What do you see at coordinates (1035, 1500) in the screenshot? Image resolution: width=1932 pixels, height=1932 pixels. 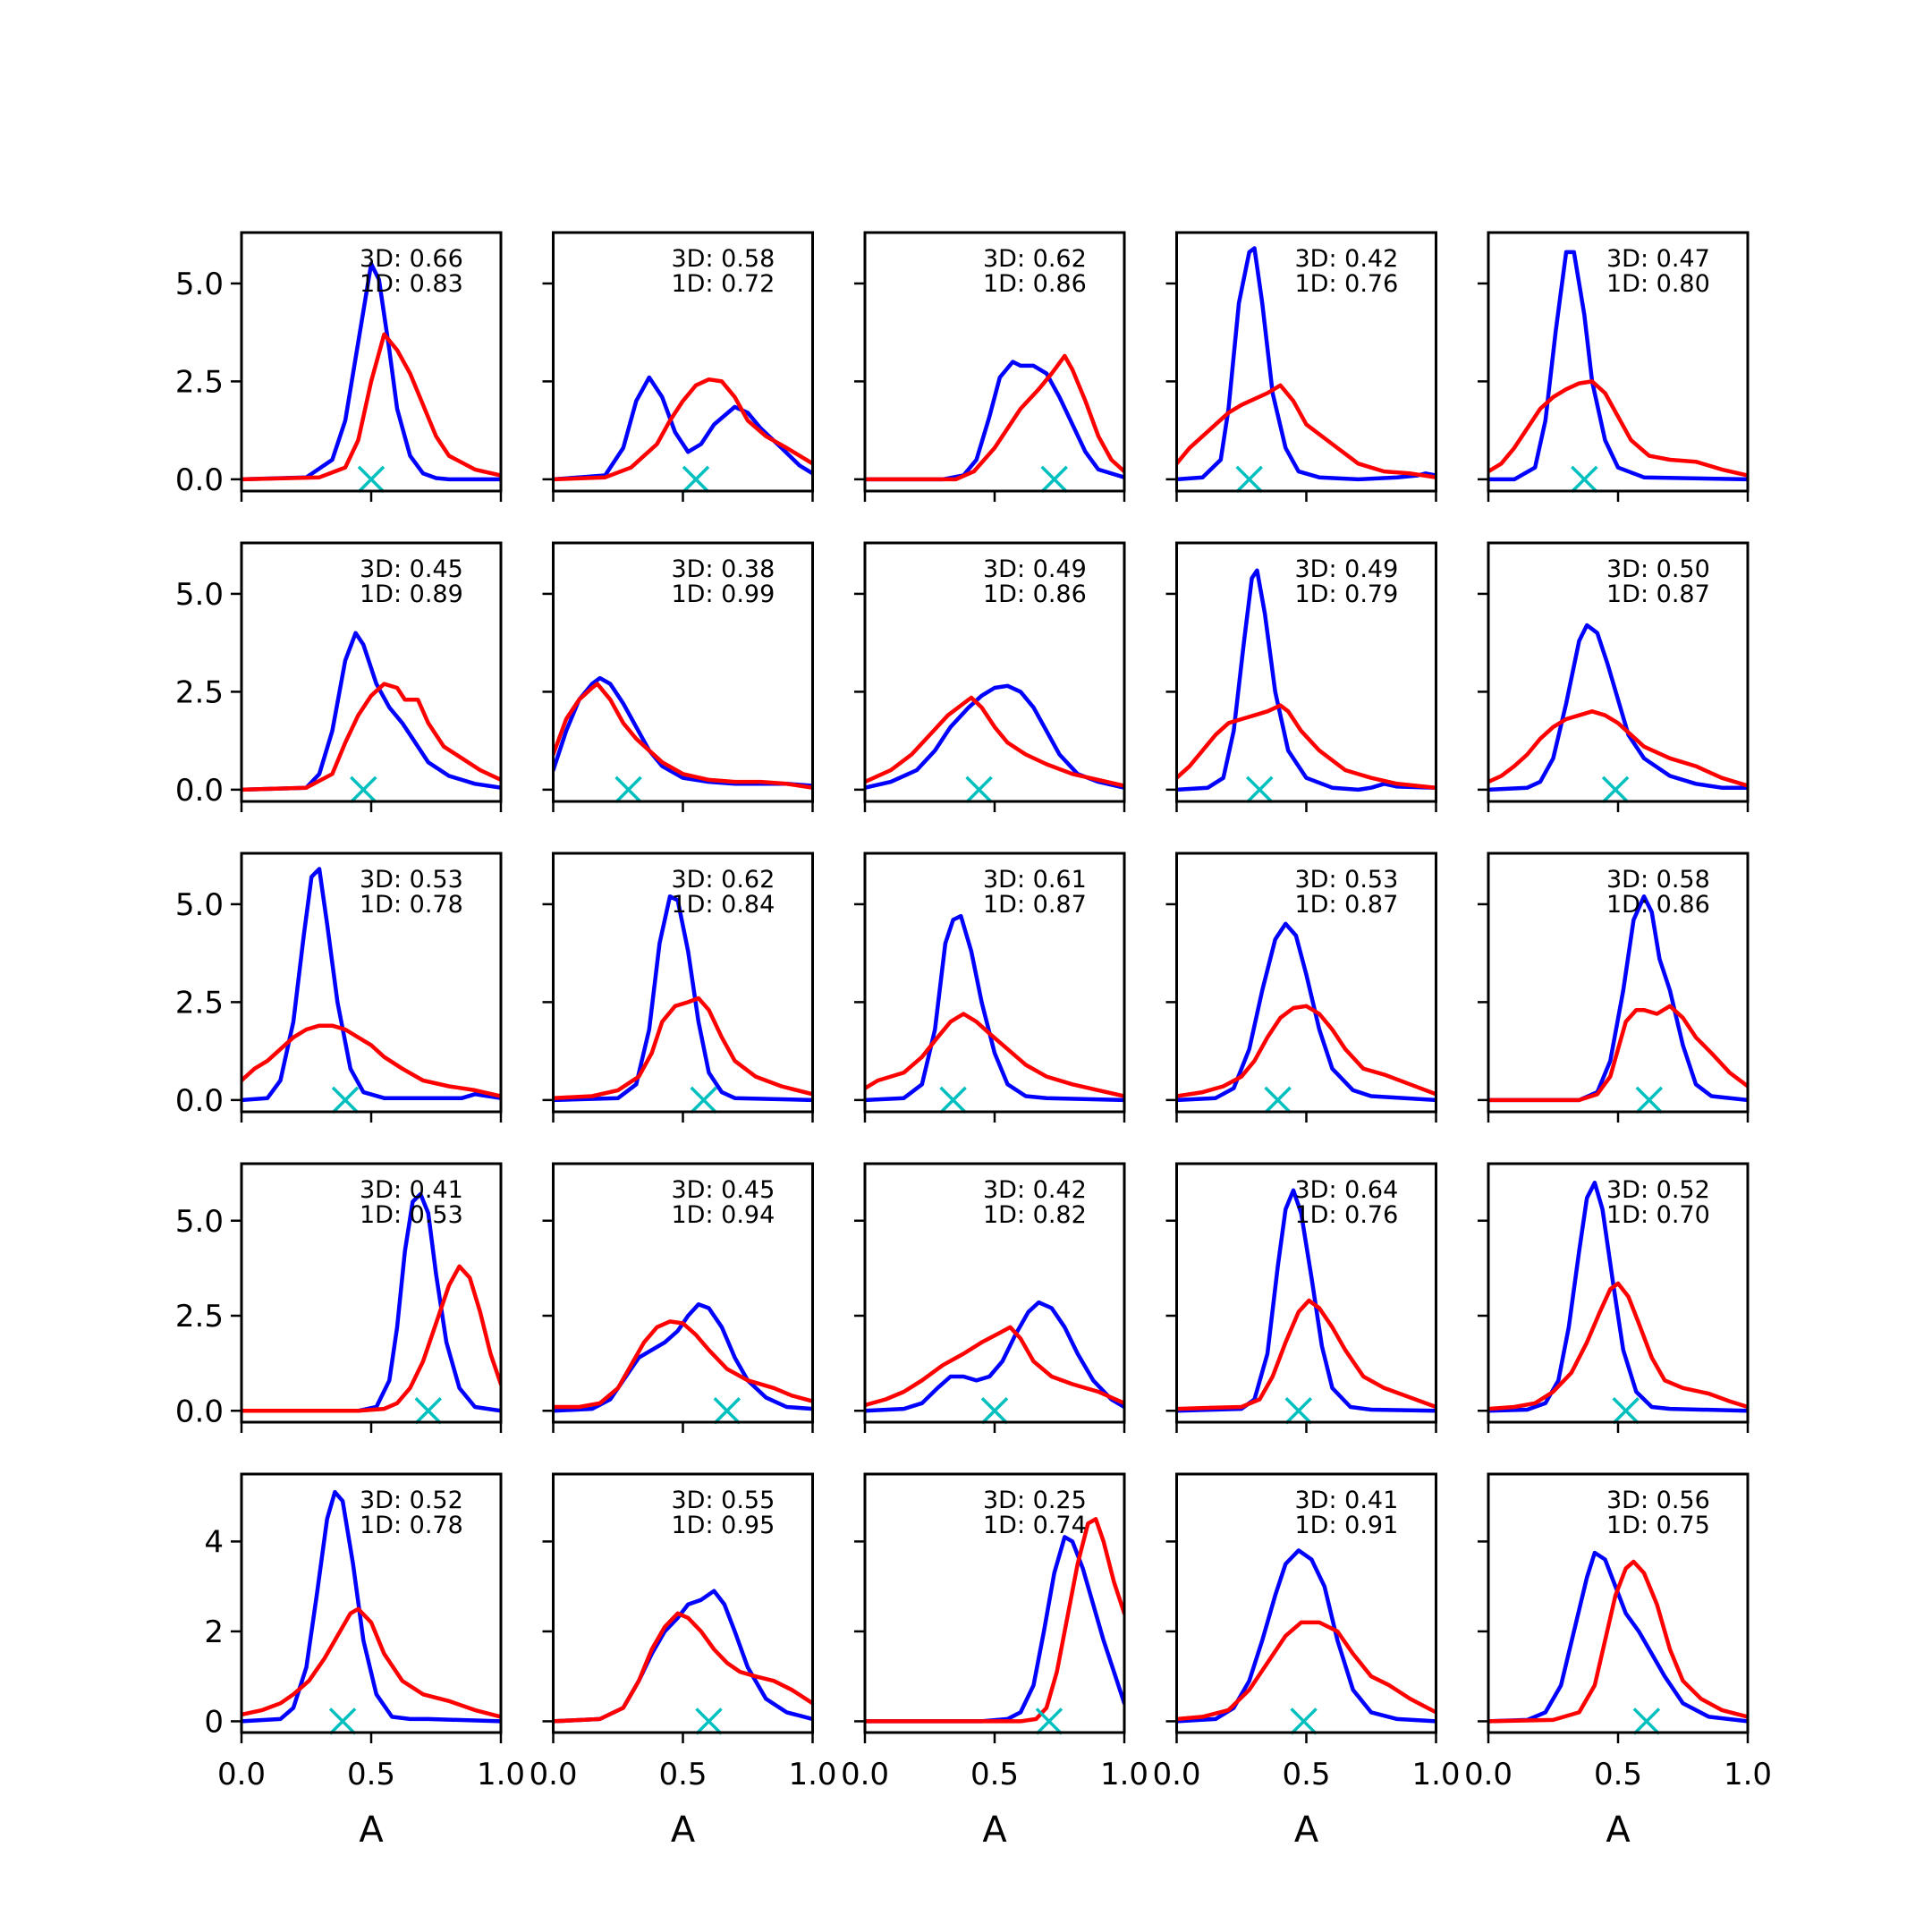 I see `annotation-text: 3D: 0.25` at bounding box center [1035, 1500].